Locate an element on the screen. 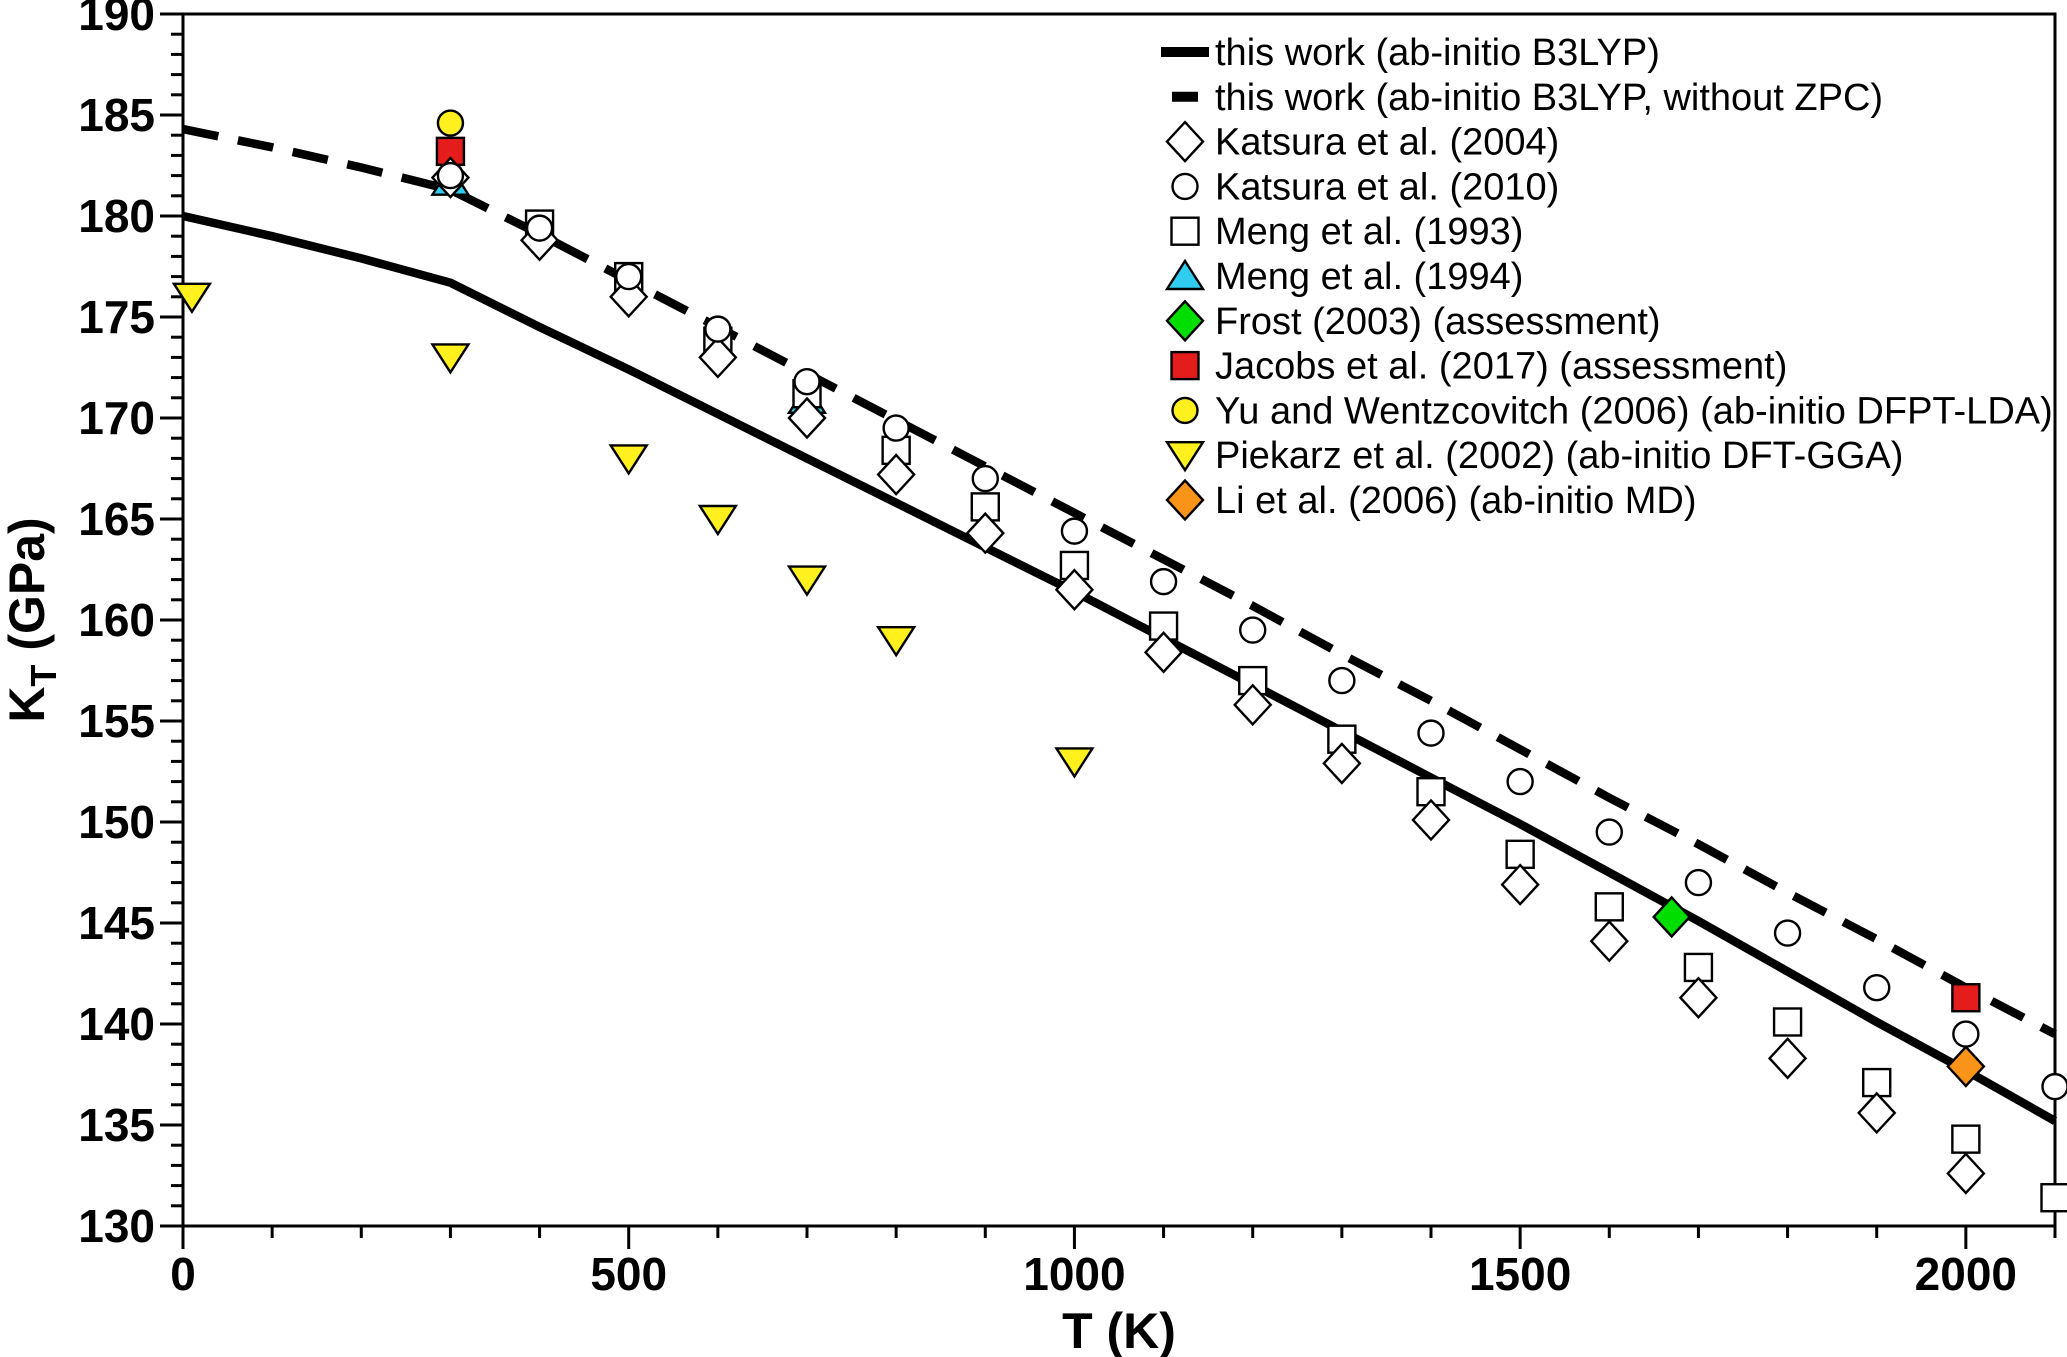 This screenshot has width=2067, height=1357. x-tick-label: 1500 is located at coordinates (1520, 1274).